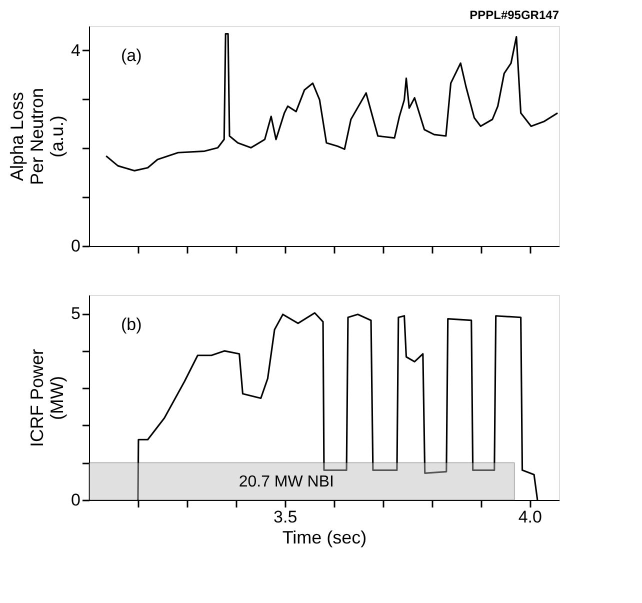 The height and width of the screenshot is (603, 642). What do you see at coordinates (530, 517) in the screenshot?
I see `x-tick-label: 4.0` at bounding box center [530, 517].